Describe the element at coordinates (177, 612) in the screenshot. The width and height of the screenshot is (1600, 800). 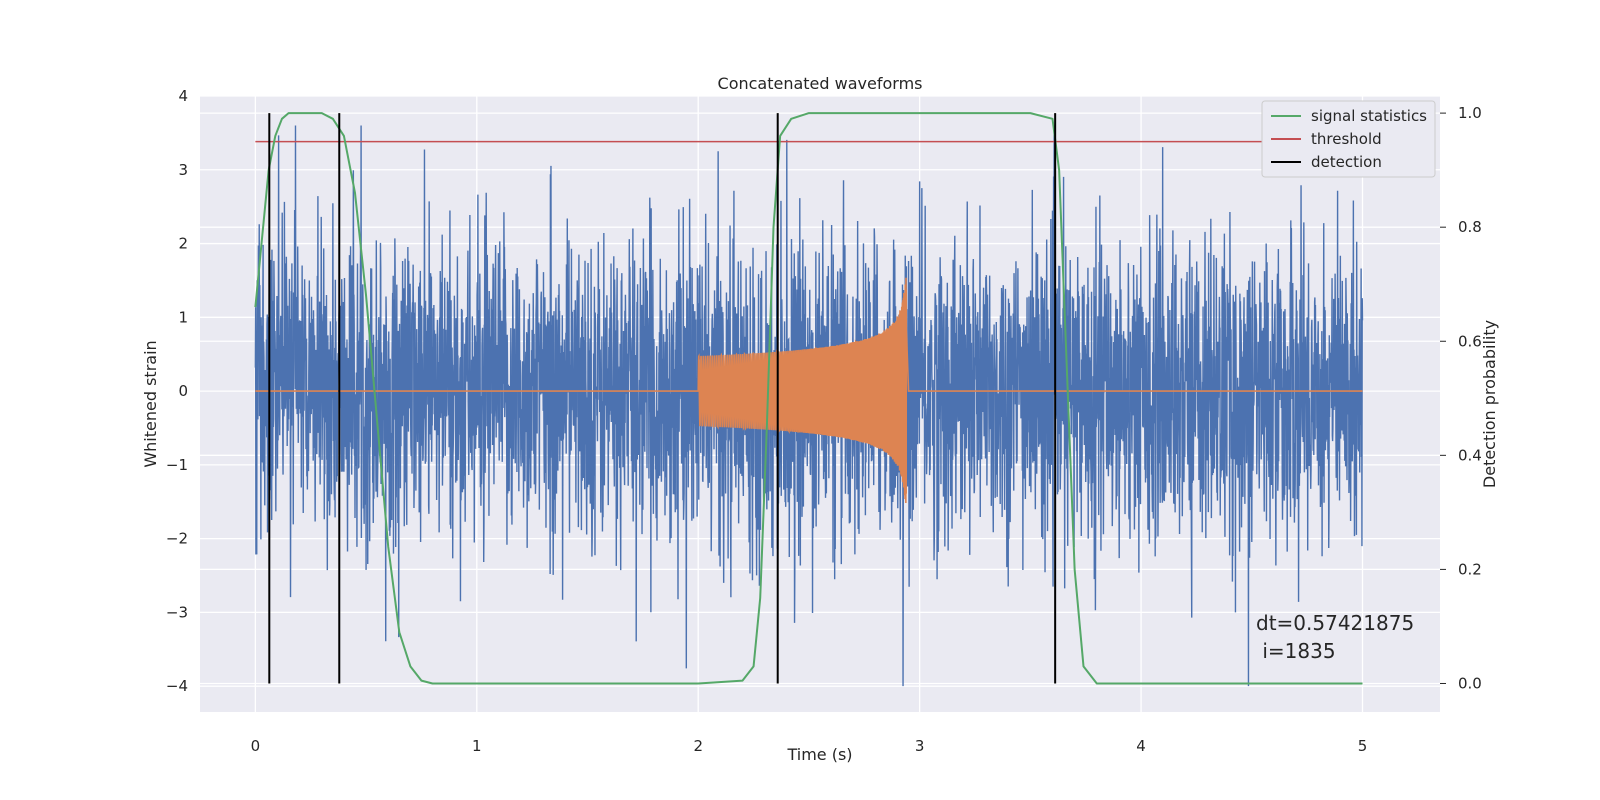
I see `y-tick-label: −3` at that location.